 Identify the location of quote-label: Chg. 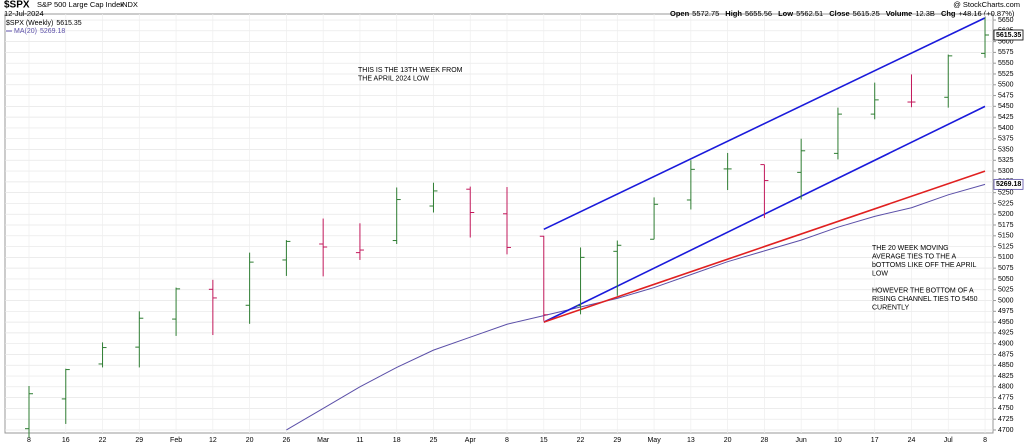
(948, 13).